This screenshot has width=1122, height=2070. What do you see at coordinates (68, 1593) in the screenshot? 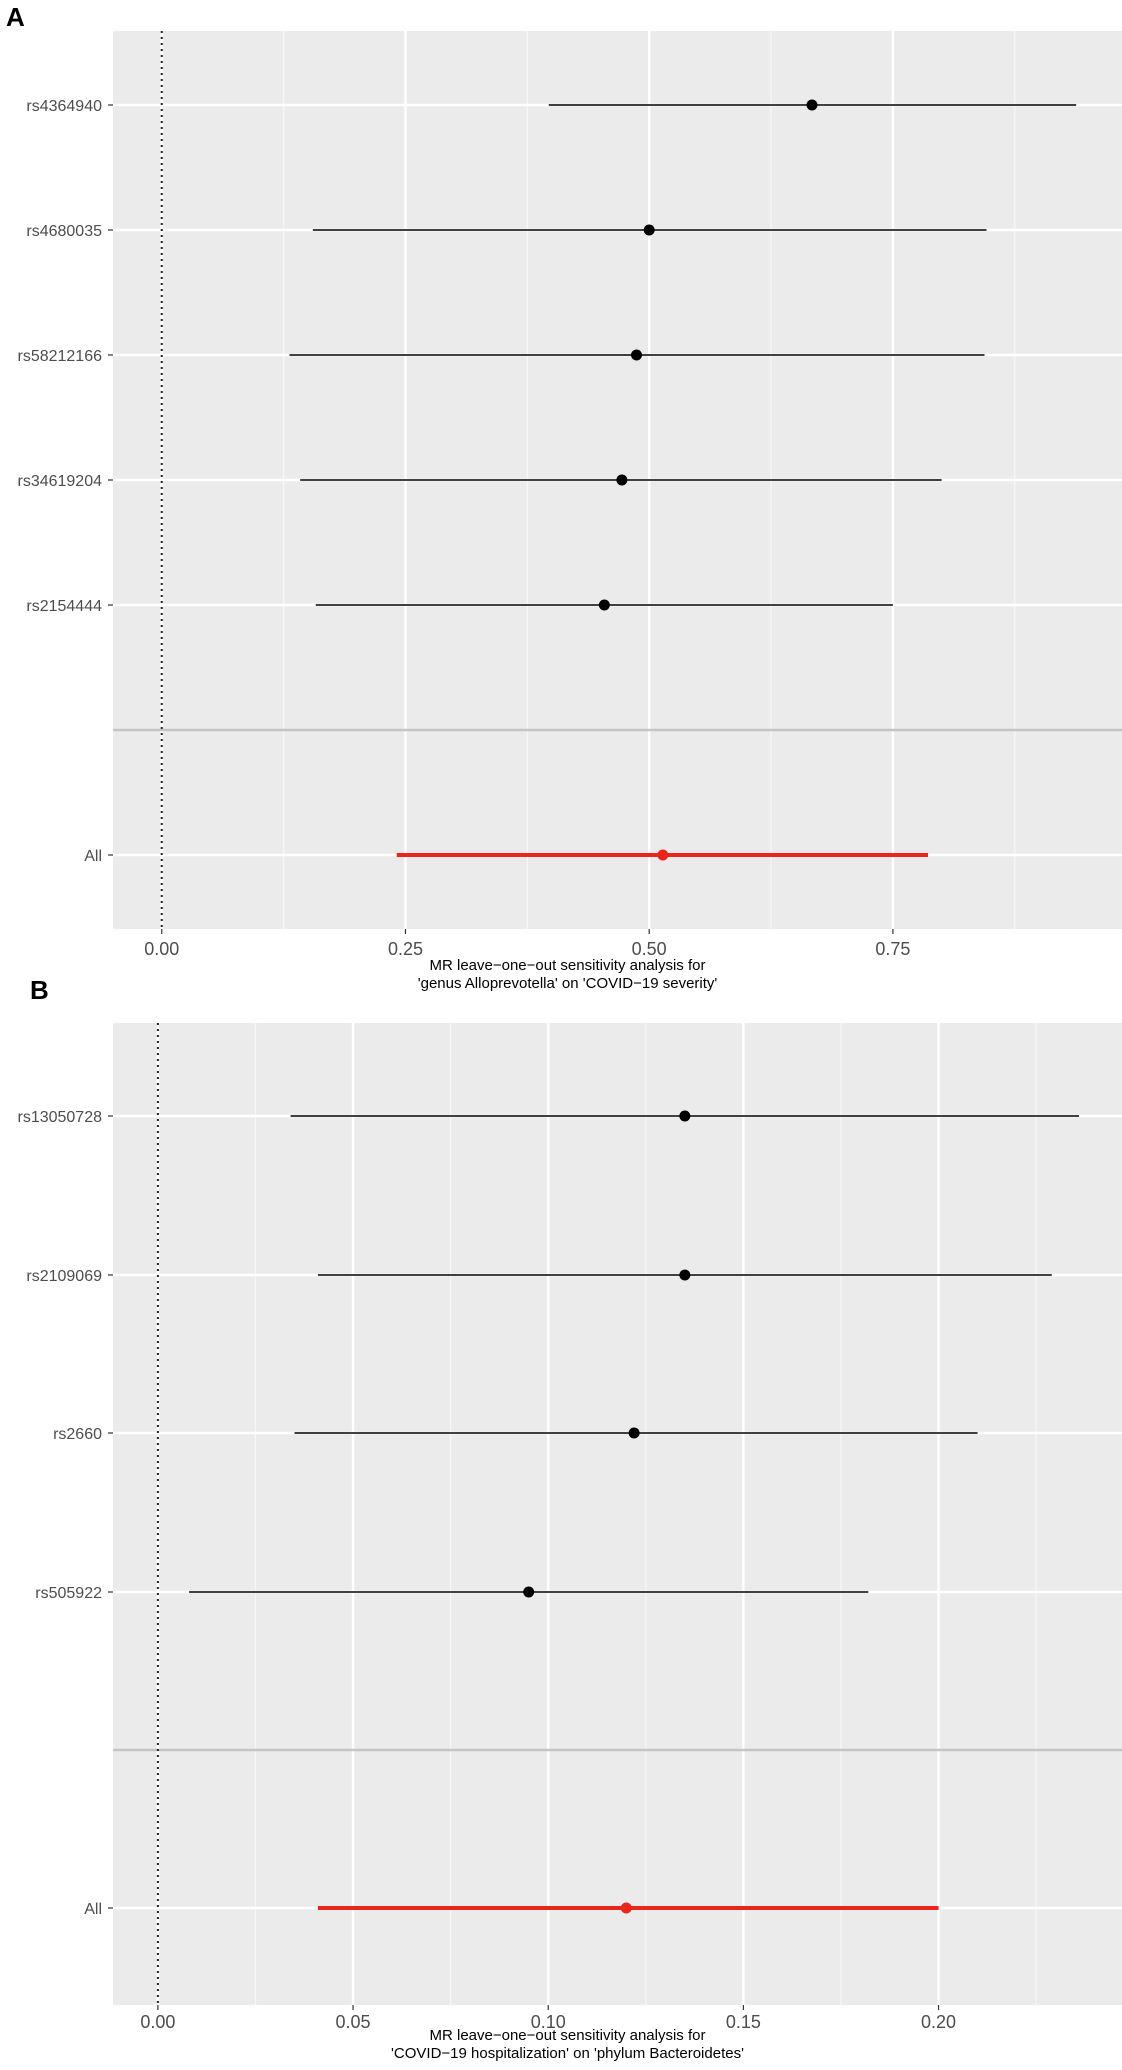
I see `panel-b-row-label: rs505922` at bounding box center [68, 1593].